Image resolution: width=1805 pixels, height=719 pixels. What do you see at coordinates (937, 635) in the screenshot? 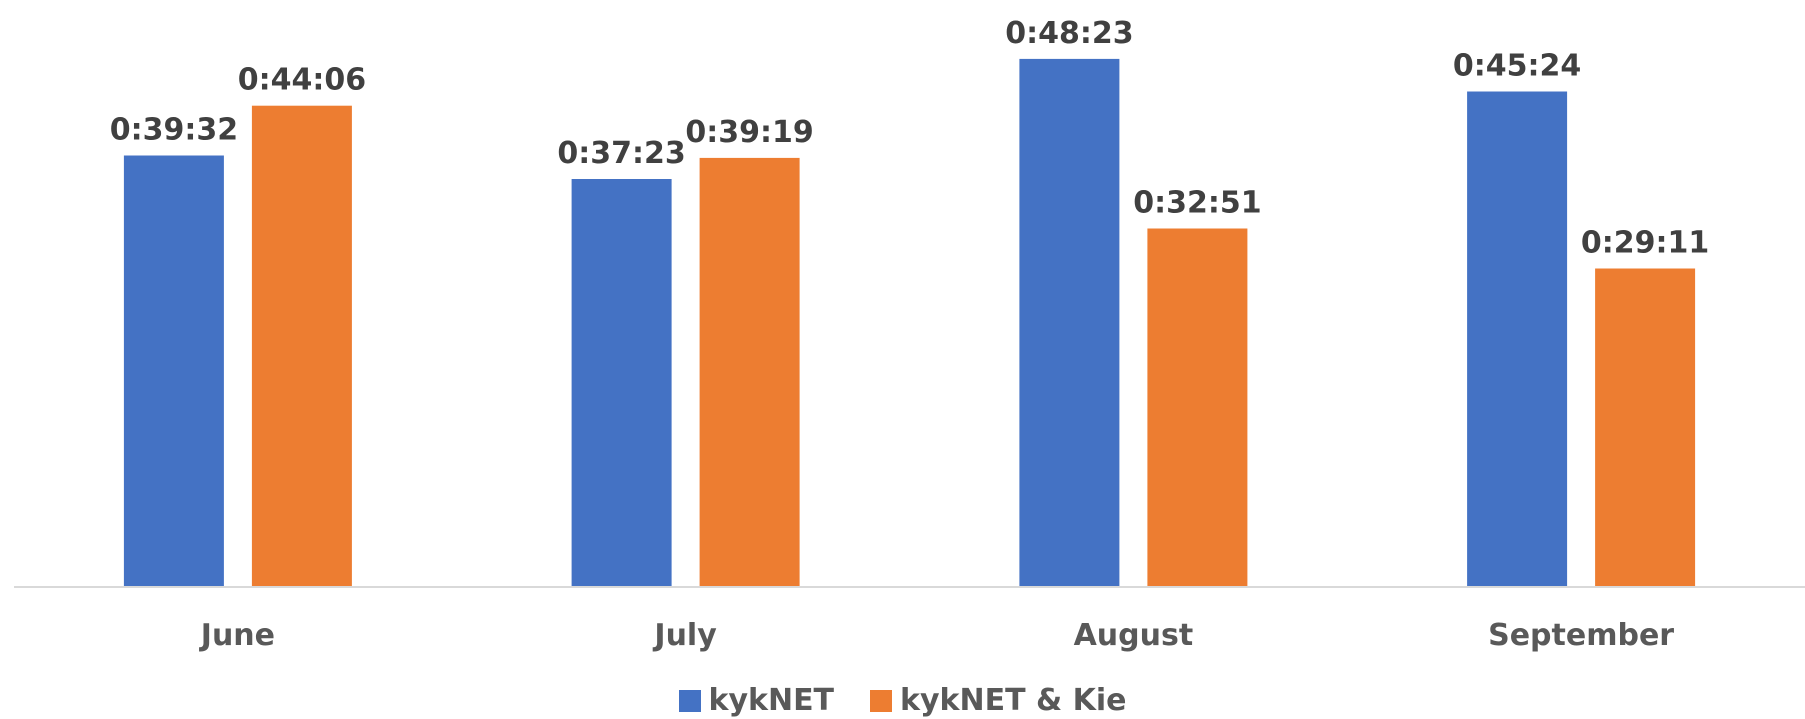
I see `category-labels-group: June July August September` at bounding box center [937, 635].